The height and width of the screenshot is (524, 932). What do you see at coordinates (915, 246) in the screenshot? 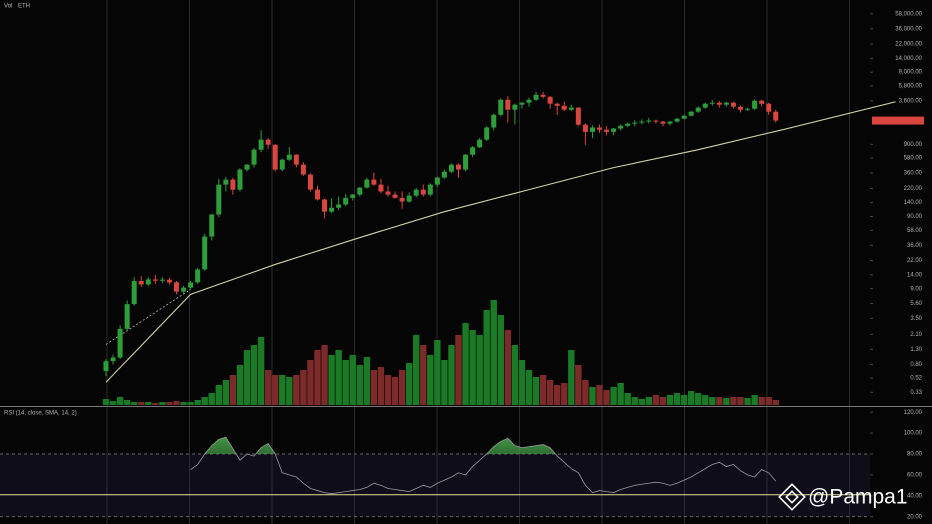
I see `y-tick-label: 36.00` at bounding box center [915, 246].